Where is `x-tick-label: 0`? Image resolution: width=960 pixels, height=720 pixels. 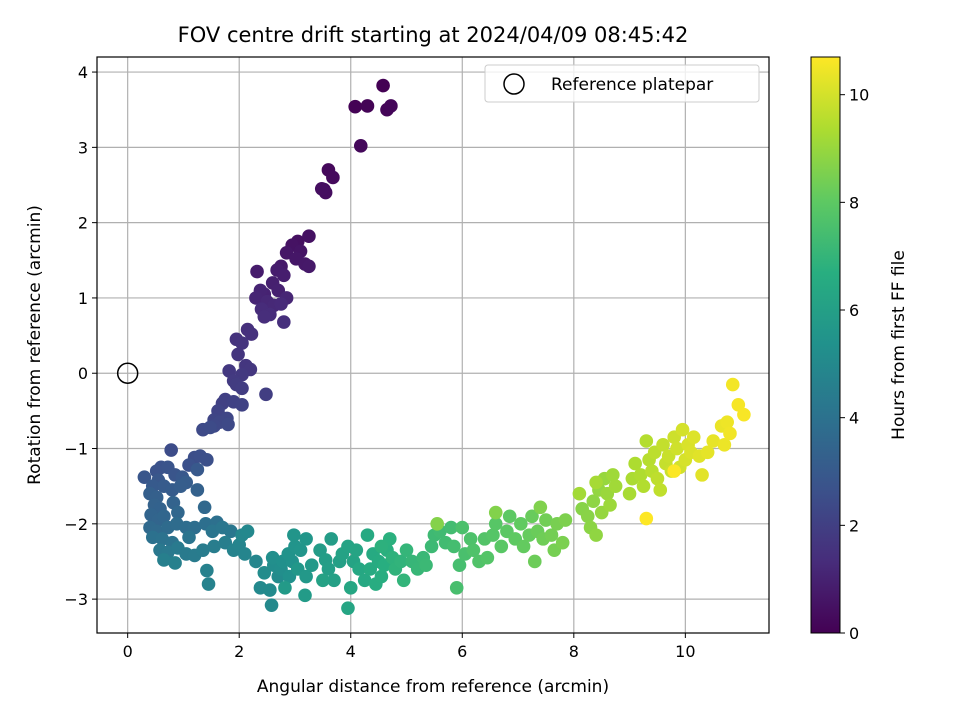
x-tick-label: 0 is located at coordinates (128, 651).